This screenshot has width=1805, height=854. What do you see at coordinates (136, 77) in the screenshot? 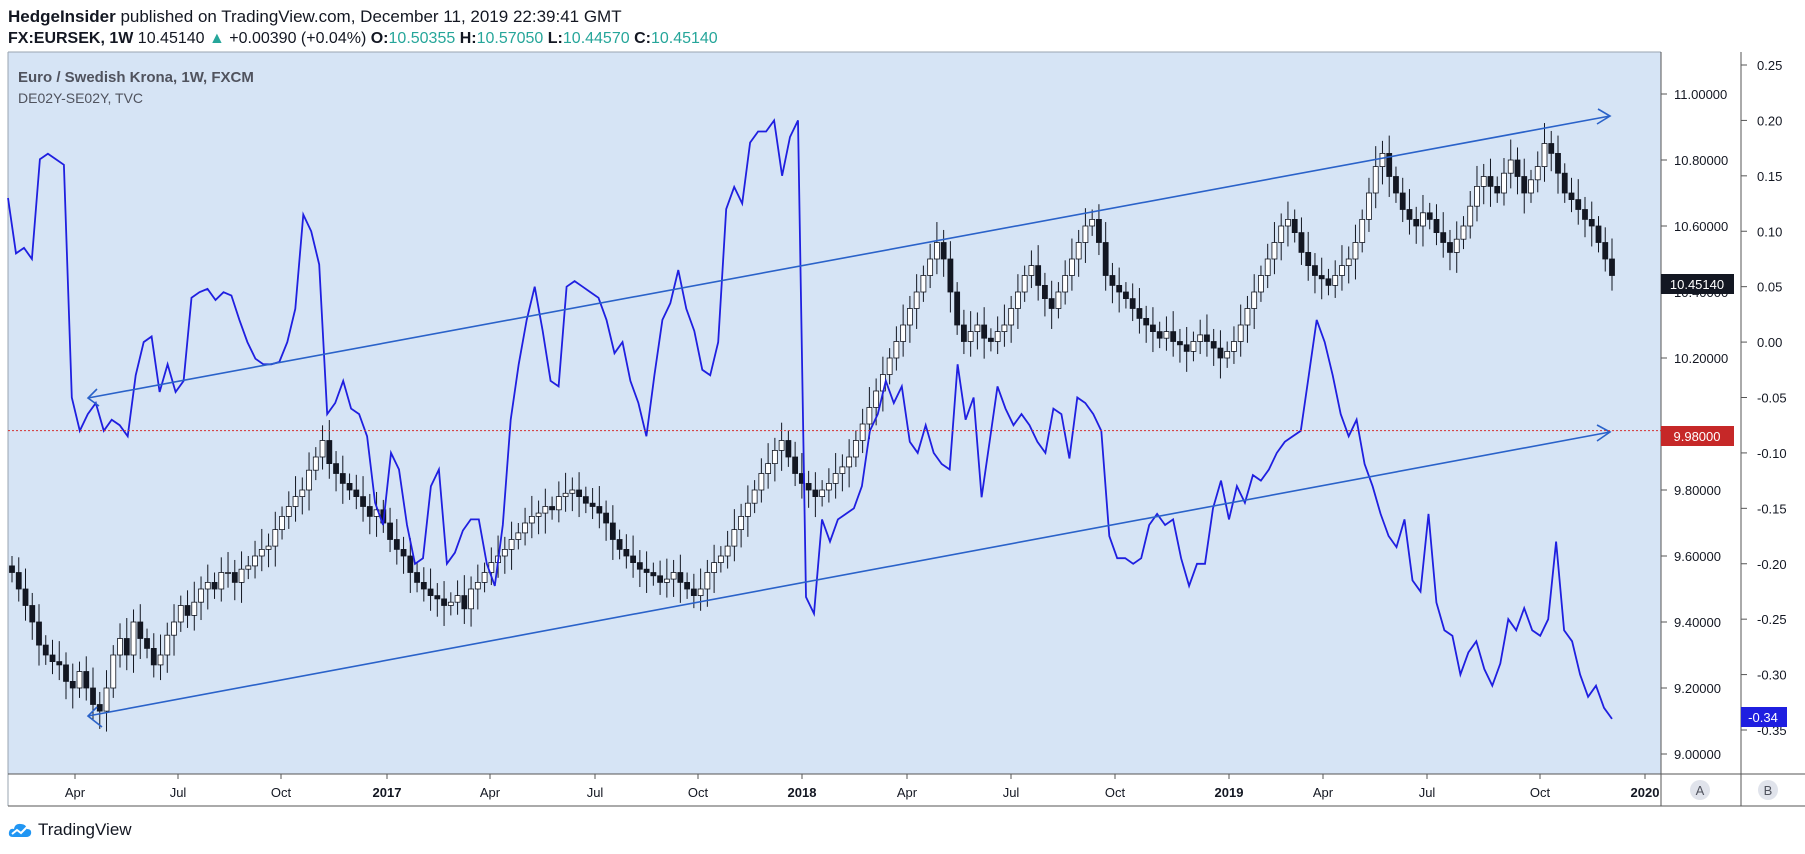
I see `series-legend-main: Euro / Swedish Krona, 1W, FXCM` at bounding box center [136, 77].